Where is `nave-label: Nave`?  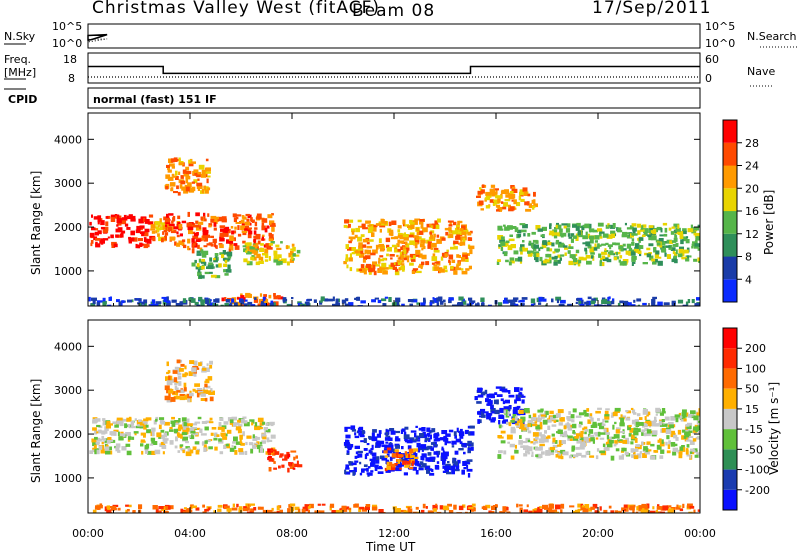 nave-label: Nave is located at coordinates (761, 71).